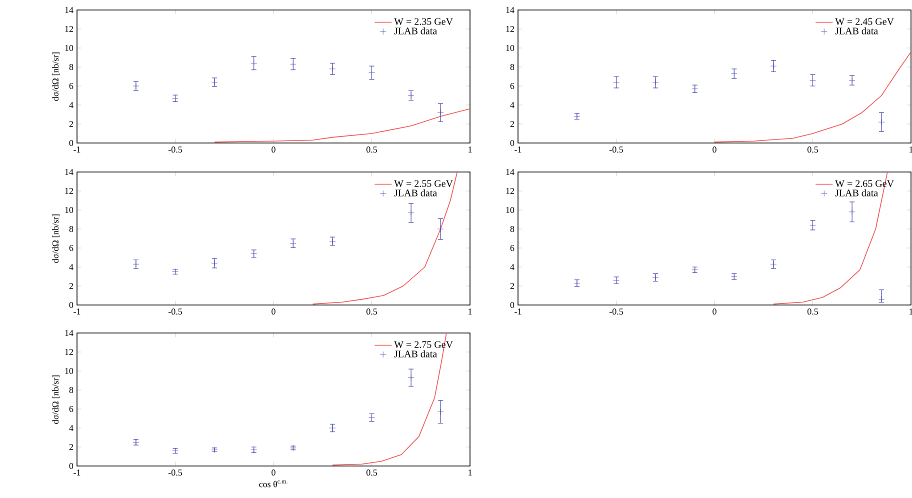 Image resolution: width=912 pixels, height=498 pixels. What do you see at coordinates (423, 183) in the screenshot?
I see `legend-label: W = 2.55 GeV` at bounding box center [423, 183].